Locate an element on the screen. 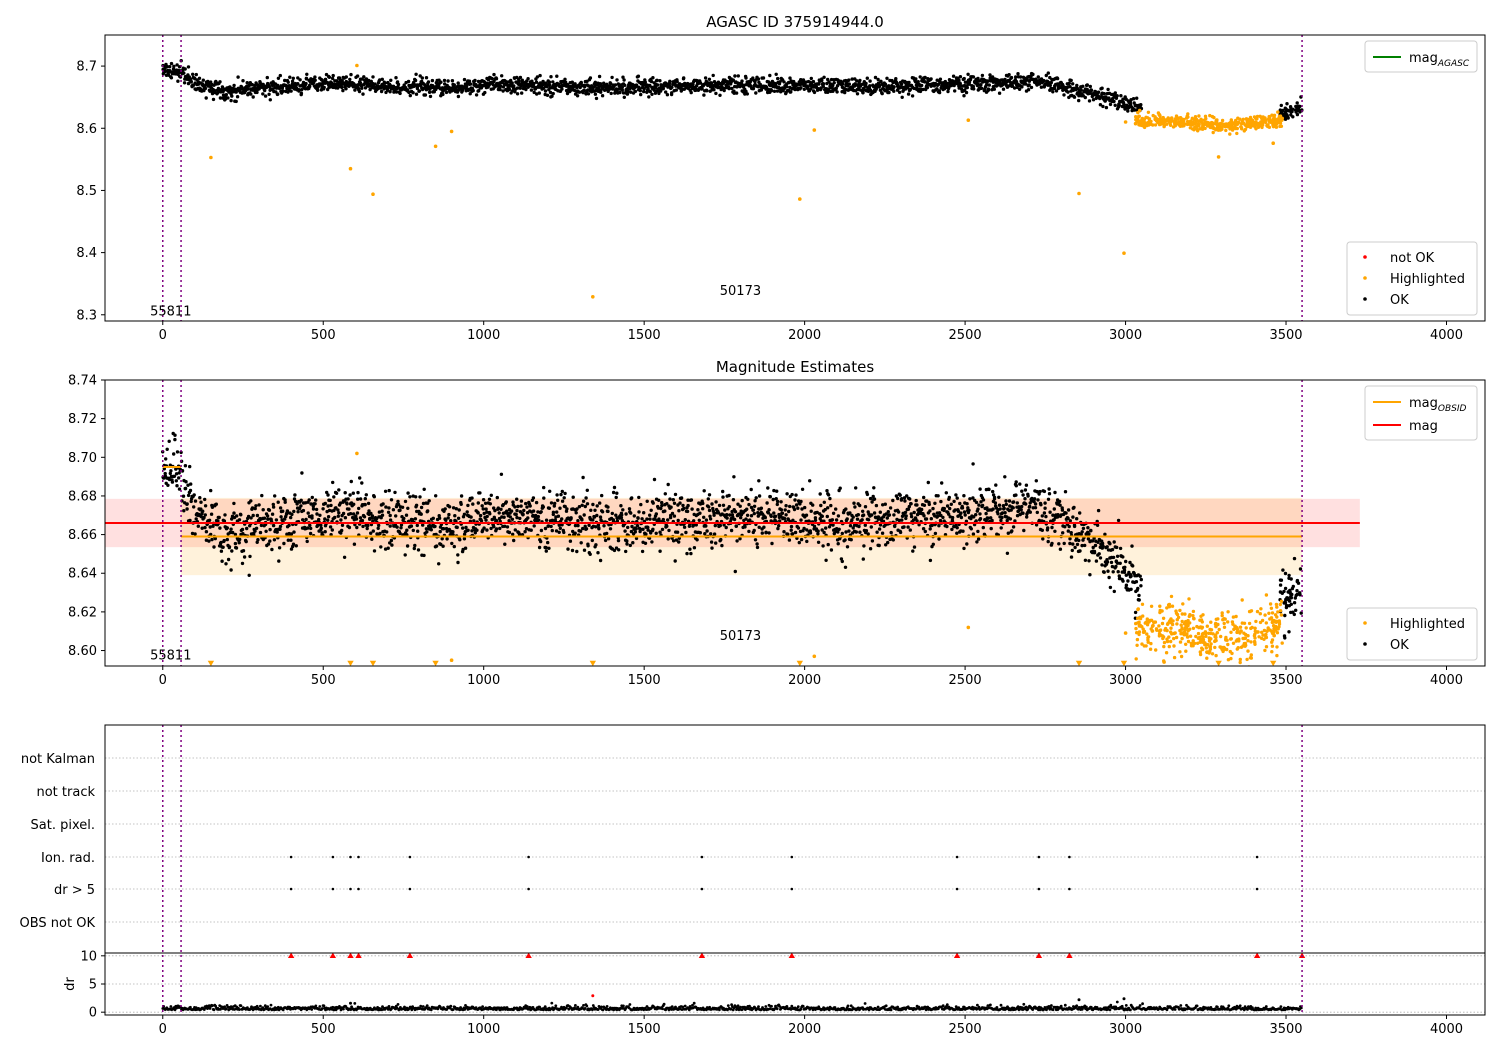 The width and height of the screenshot is (1500, 1050). y-tick-label: 8.7 is located at coordinates (86, 67).